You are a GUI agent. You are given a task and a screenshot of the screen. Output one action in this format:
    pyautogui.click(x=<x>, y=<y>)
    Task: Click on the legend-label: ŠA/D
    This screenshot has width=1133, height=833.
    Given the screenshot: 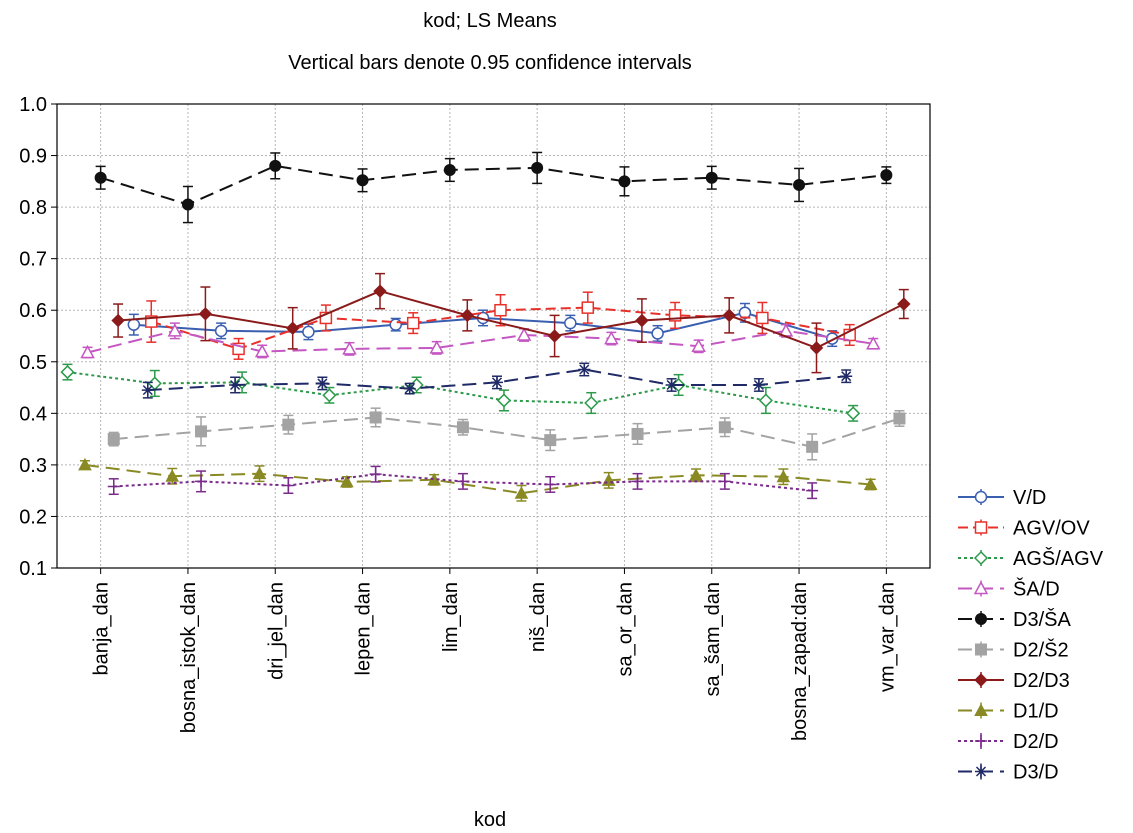 What is the action you would take?
    pyautogui.click(x=1036, y=589)
    